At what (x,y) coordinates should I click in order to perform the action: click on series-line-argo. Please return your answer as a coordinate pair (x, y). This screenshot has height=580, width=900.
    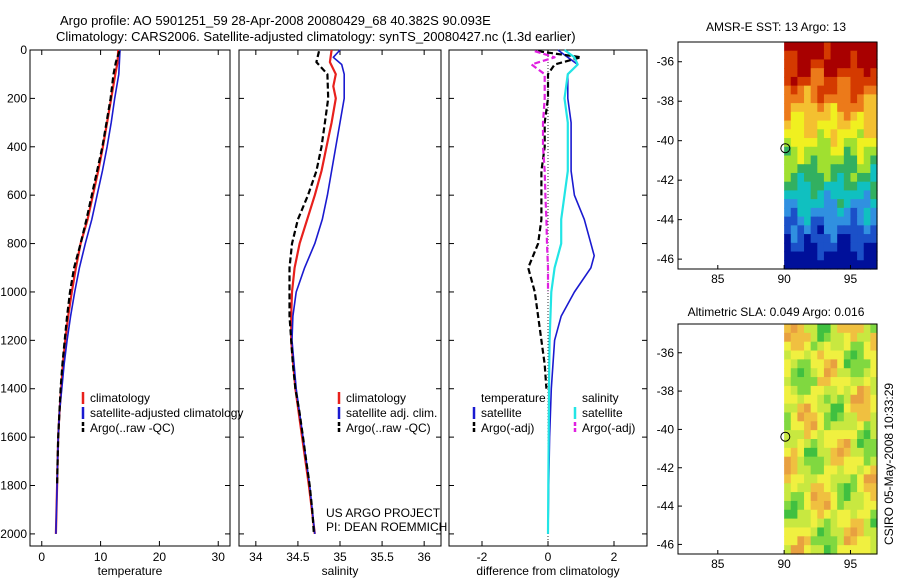
    Looking at the image, I should click on (309, 292).